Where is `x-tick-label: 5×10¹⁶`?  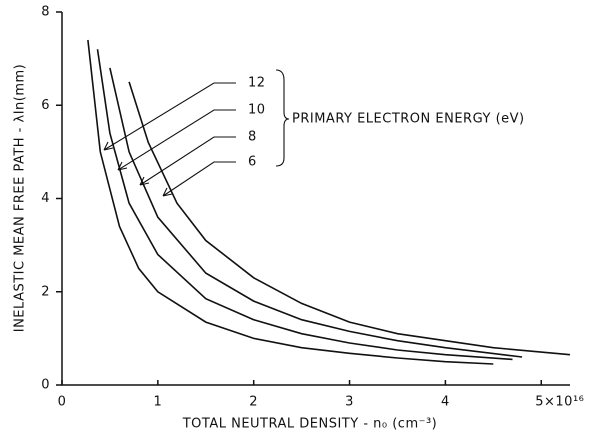
x-tick-label: 5×10¹⁶ is located at coordinates (559, 402).